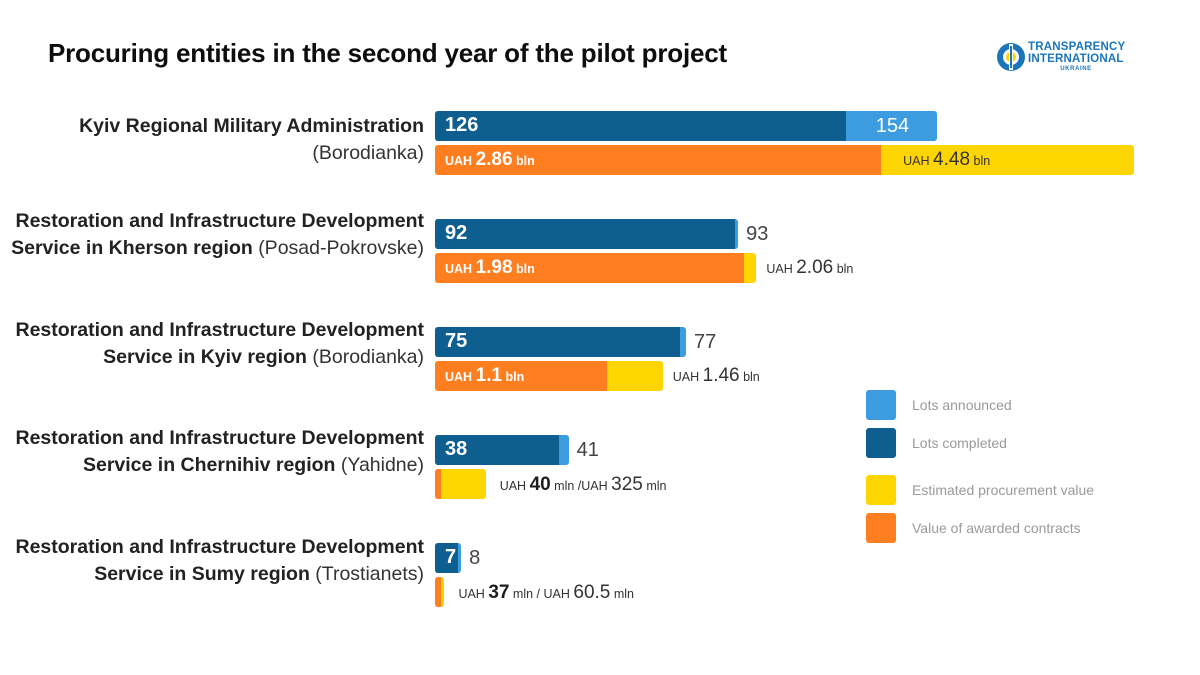 The width and height of the screenshot is (1200, 675). What do you see at coordinates (892, 126) in the screenshot?
I see `lots-announced-label: 154` at bounding box center [892, 126].